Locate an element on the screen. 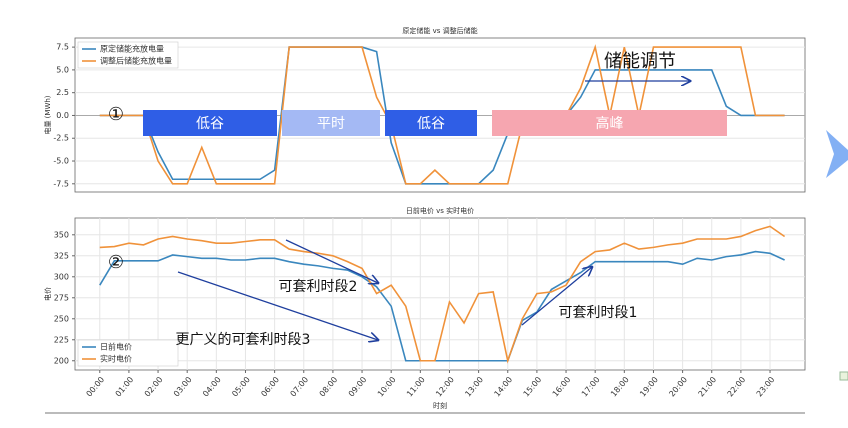 The height and width of the screenshot is (428, 848). icon is located at coordinates (843, 376).